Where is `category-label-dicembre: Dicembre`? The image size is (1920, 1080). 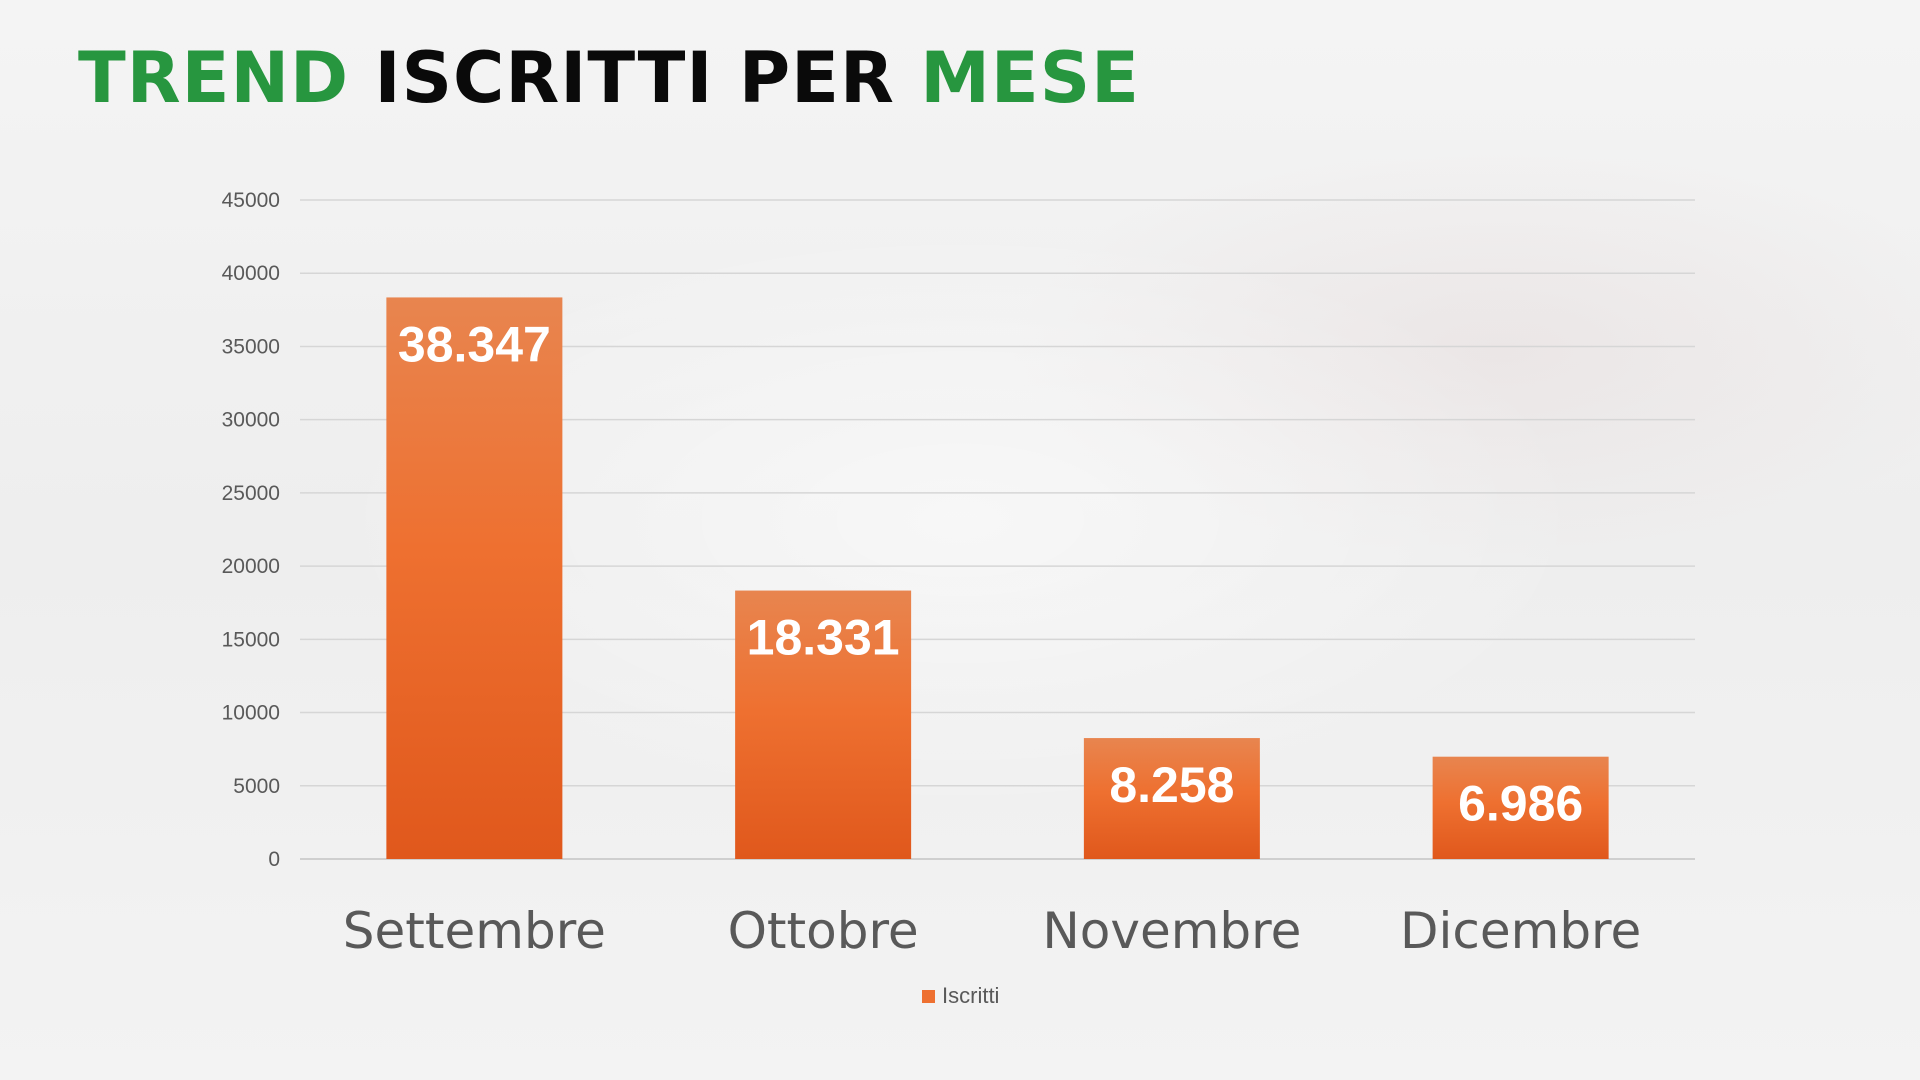 category-label-dicembre: Dicembre is located at coordinates (1520, 931).